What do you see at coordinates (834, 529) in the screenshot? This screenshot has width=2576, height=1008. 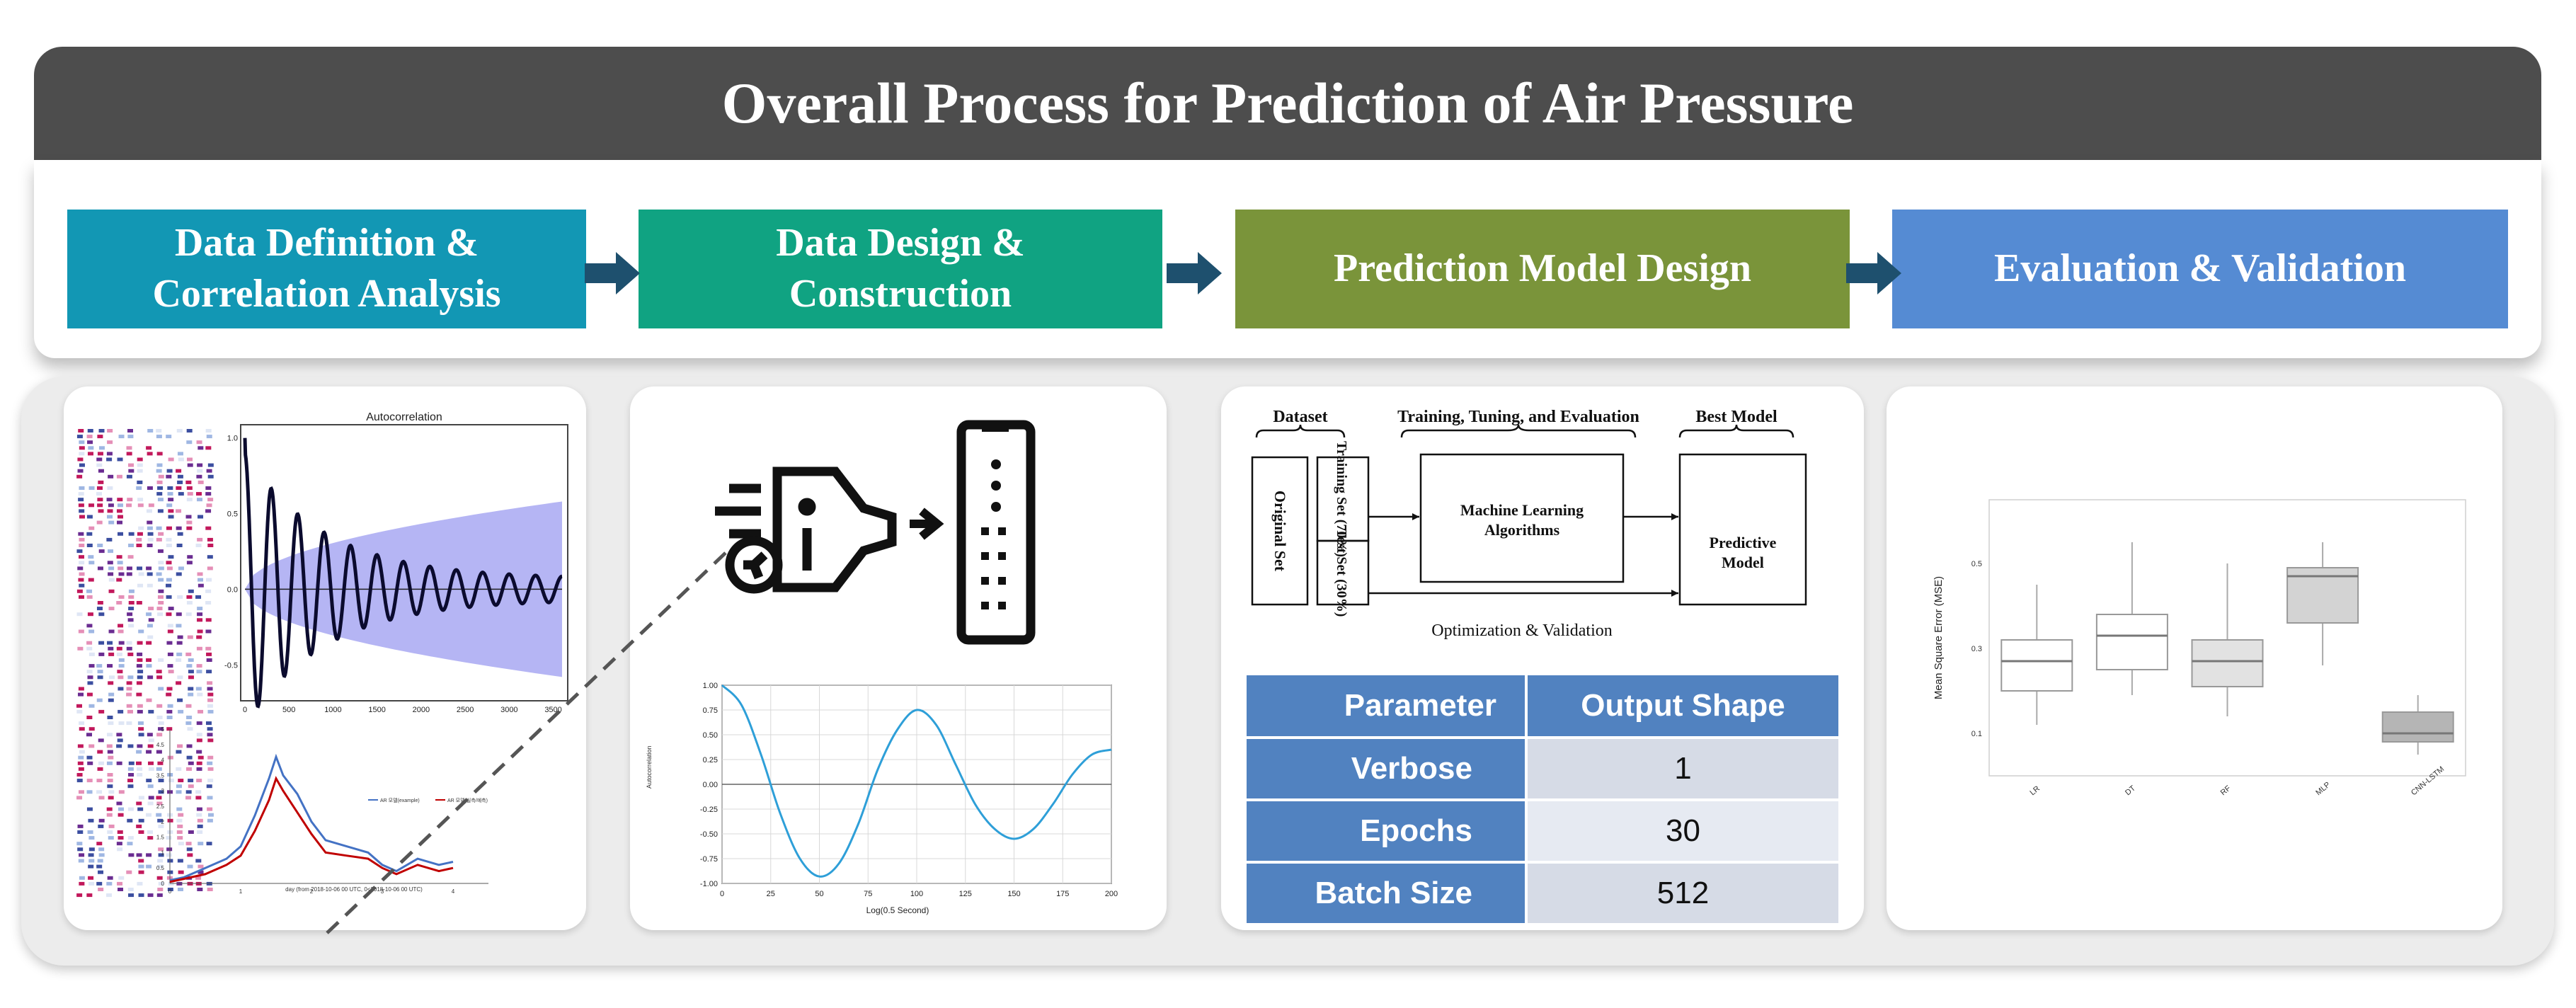 I see `funnel-shape` at bounding box center [834, 529].